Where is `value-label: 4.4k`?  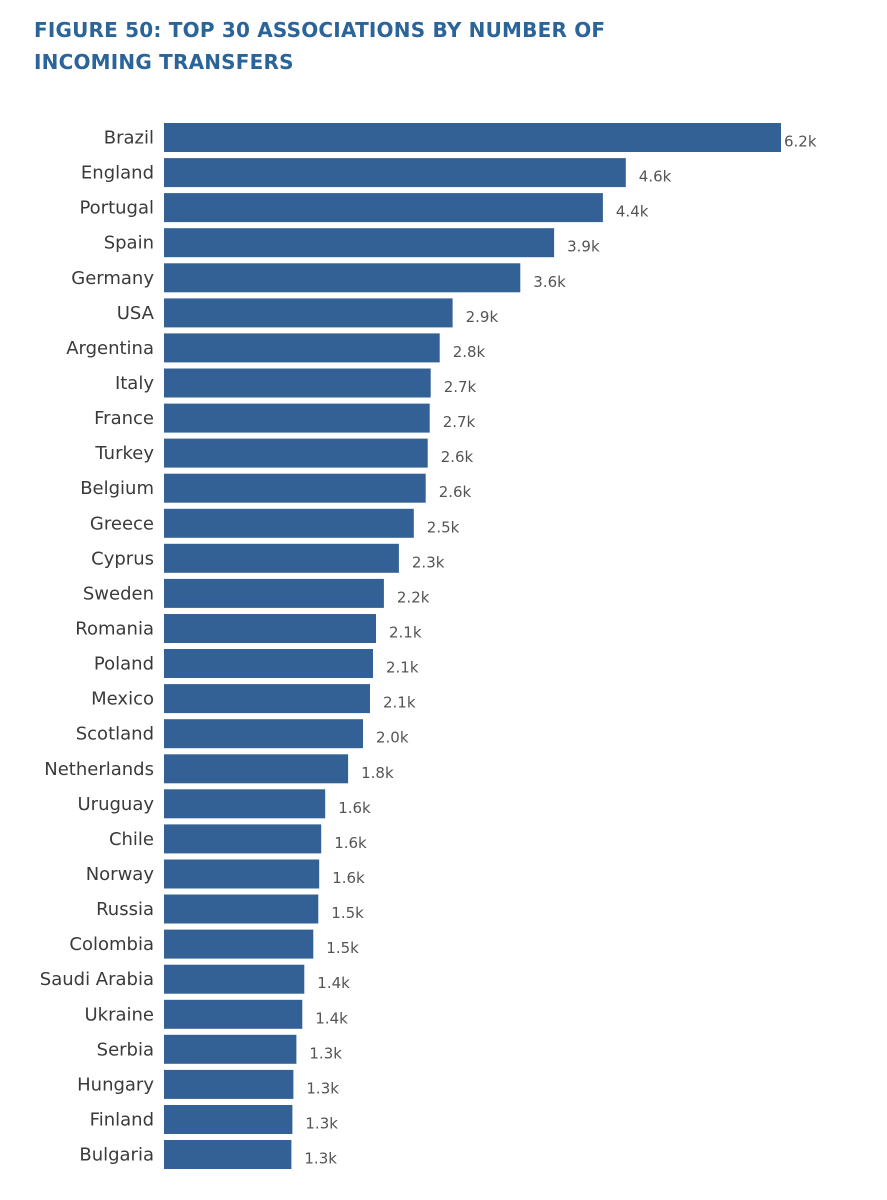
value-label: 4.4k is located at coordinates (632, 212).